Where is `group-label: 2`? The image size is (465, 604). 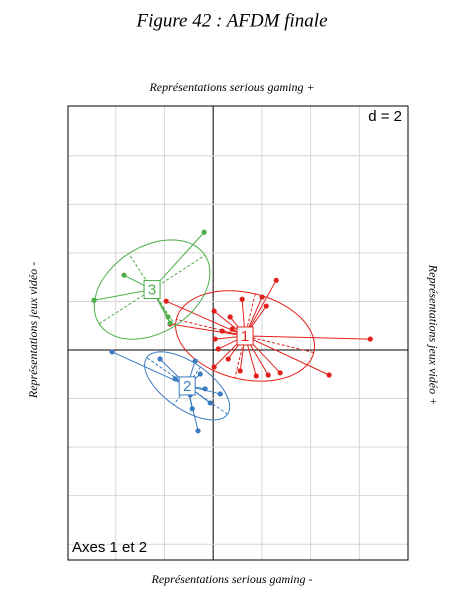
group-label: 2 is located at coordinates (187, 386).